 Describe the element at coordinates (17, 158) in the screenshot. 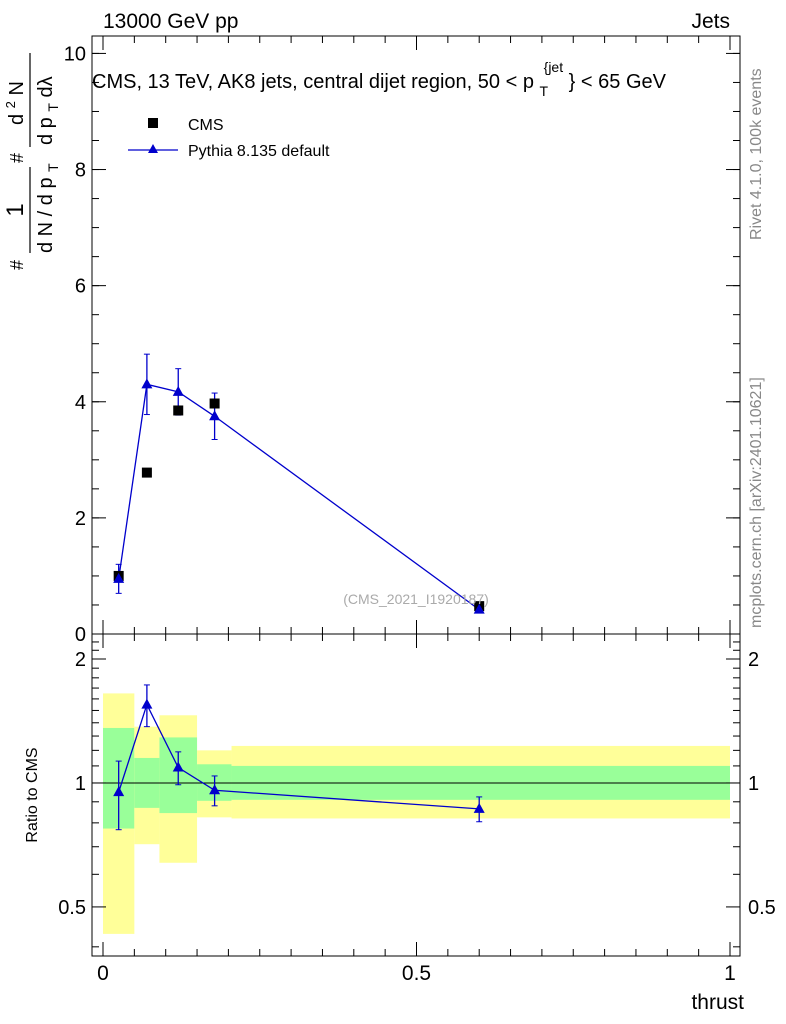

I see `ylabel-hash2: #` at that location.